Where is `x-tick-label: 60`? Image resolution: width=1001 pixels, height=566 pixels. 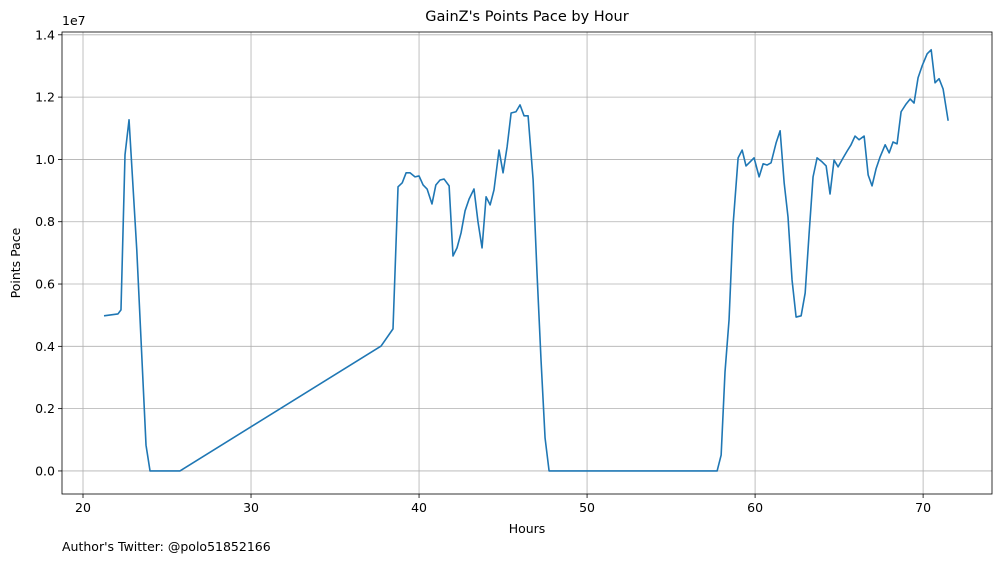 x-tick-label: 60 is located at coordinates (755, 507).